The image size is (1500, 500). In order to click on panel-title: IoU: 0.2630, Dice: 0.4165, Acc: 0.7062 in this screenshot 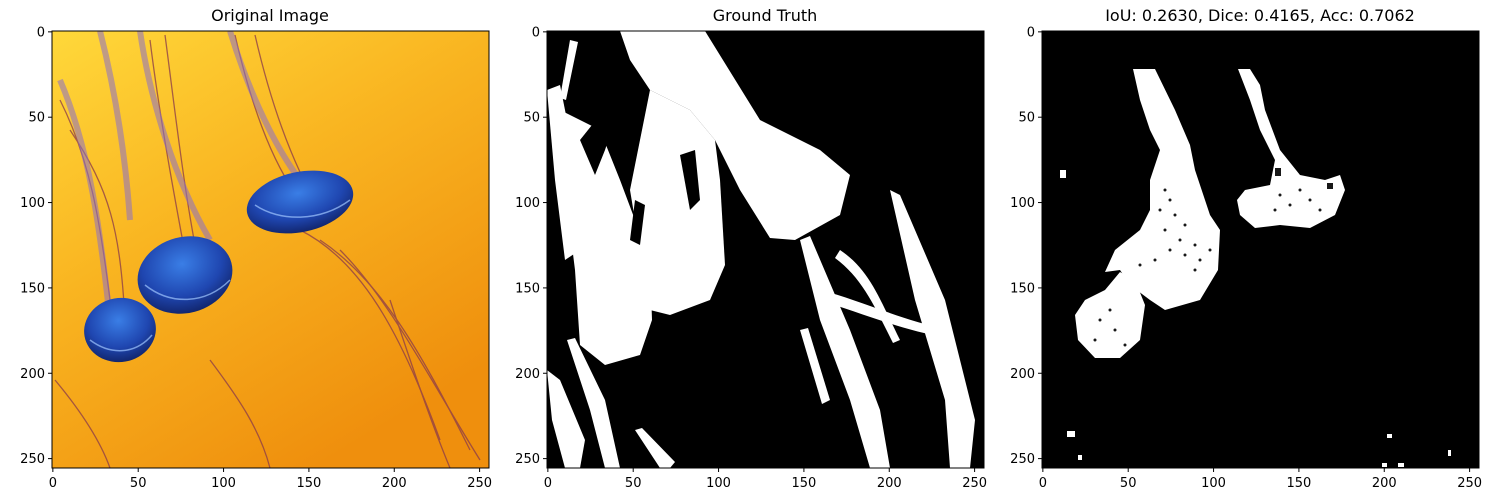, I will do `click(1260, 15)`.